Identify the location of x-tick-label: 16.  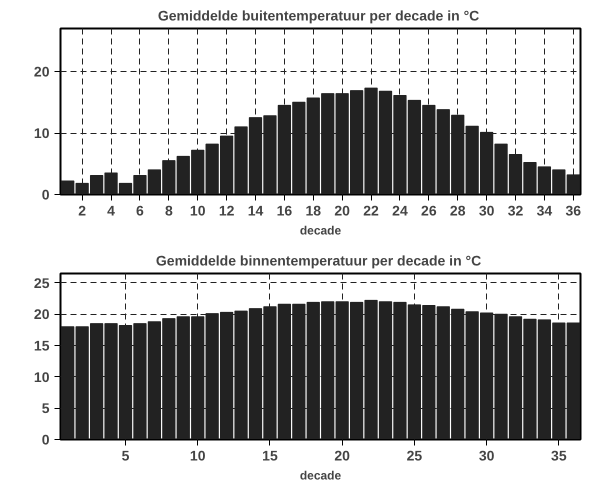
(284, 210).